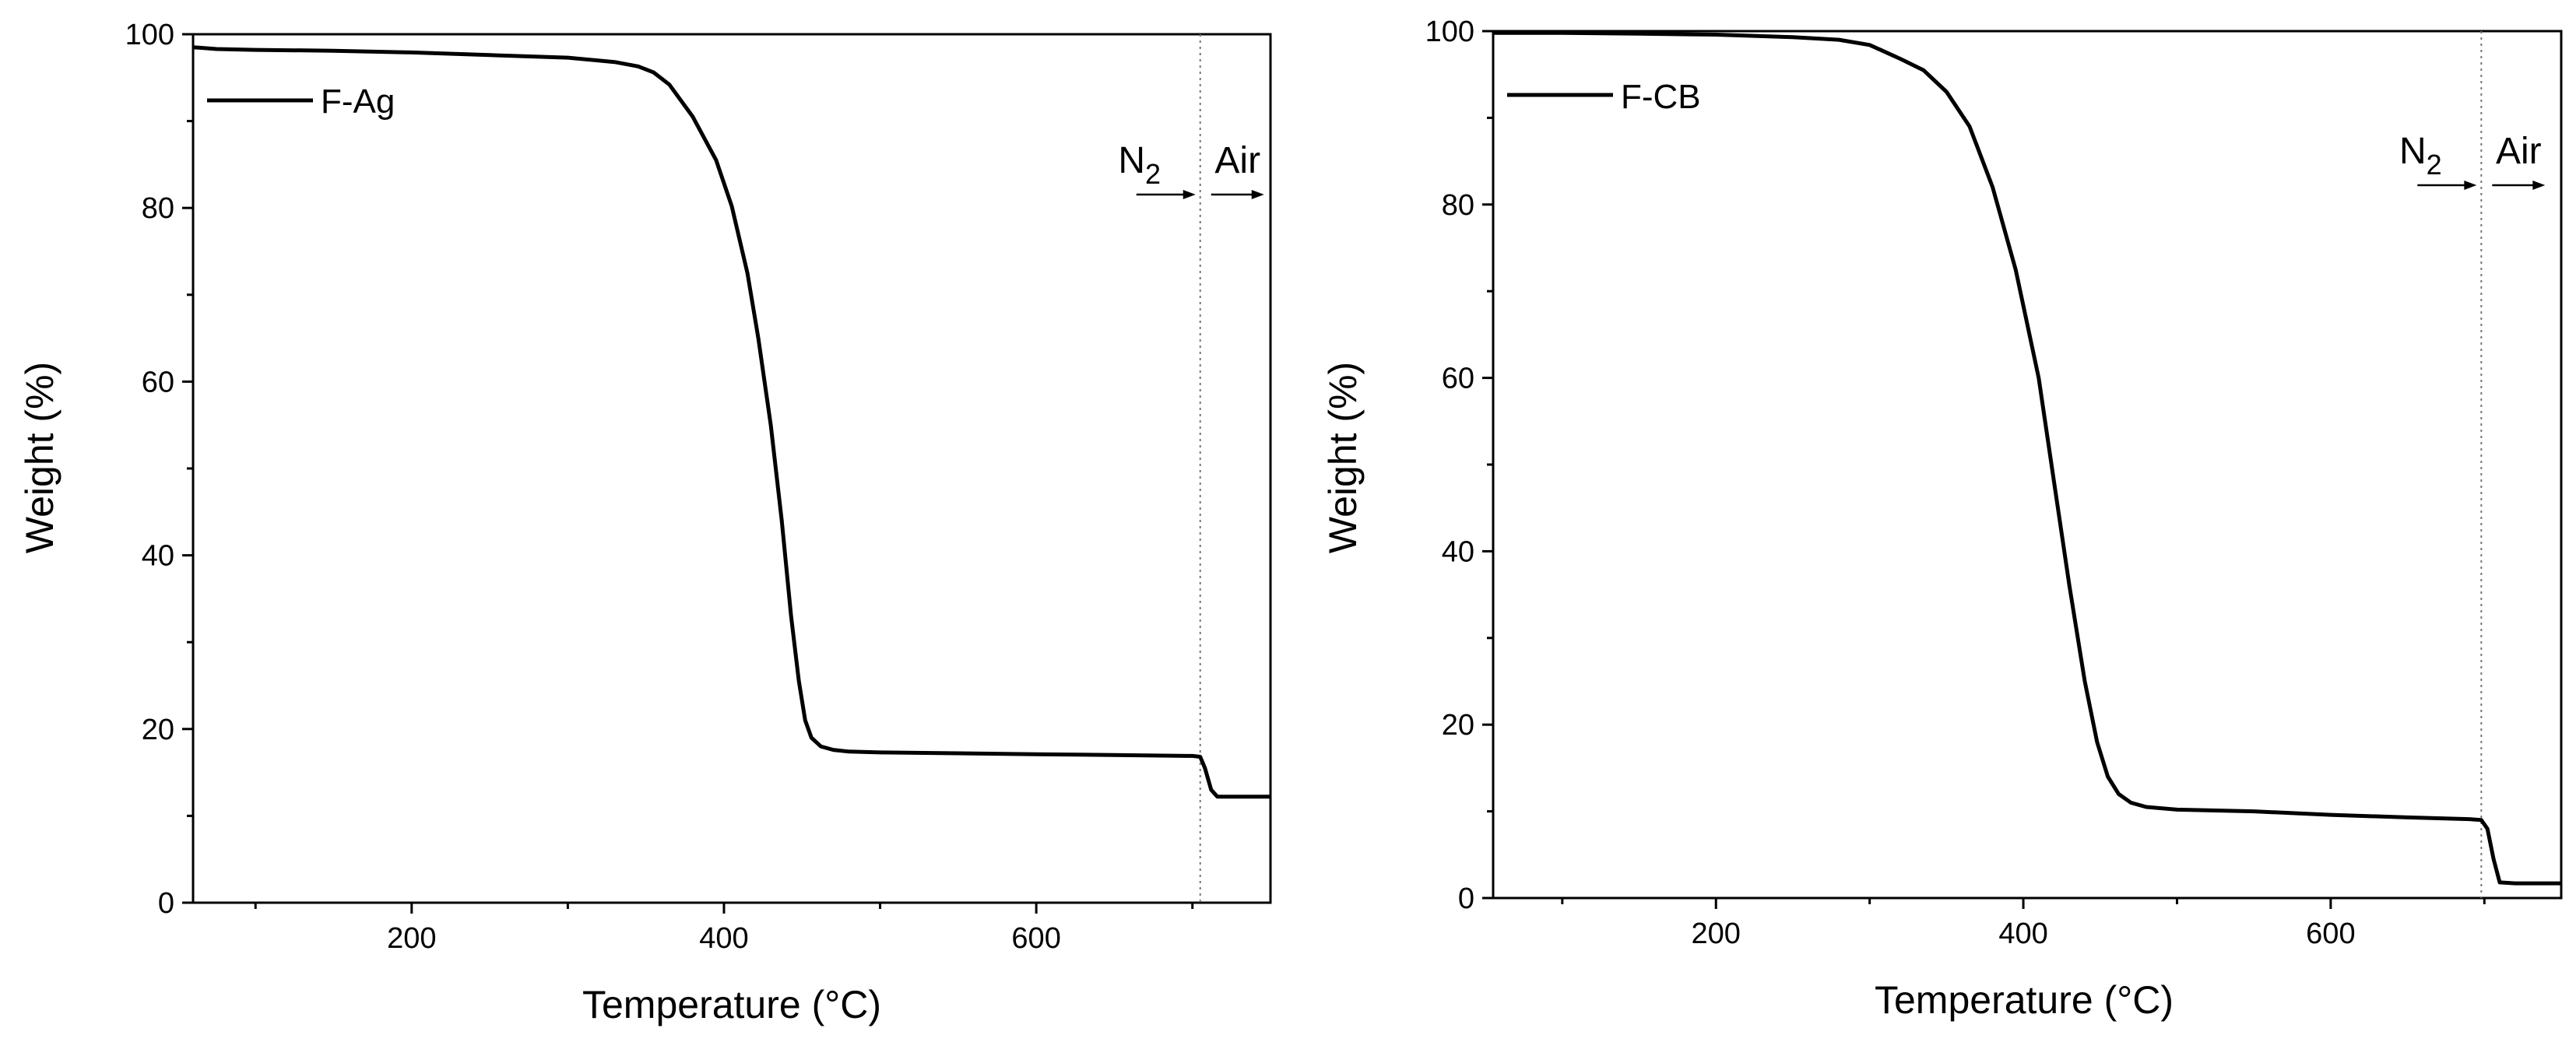  I want to click on legend-label: F-CB, so click(1661, 97).